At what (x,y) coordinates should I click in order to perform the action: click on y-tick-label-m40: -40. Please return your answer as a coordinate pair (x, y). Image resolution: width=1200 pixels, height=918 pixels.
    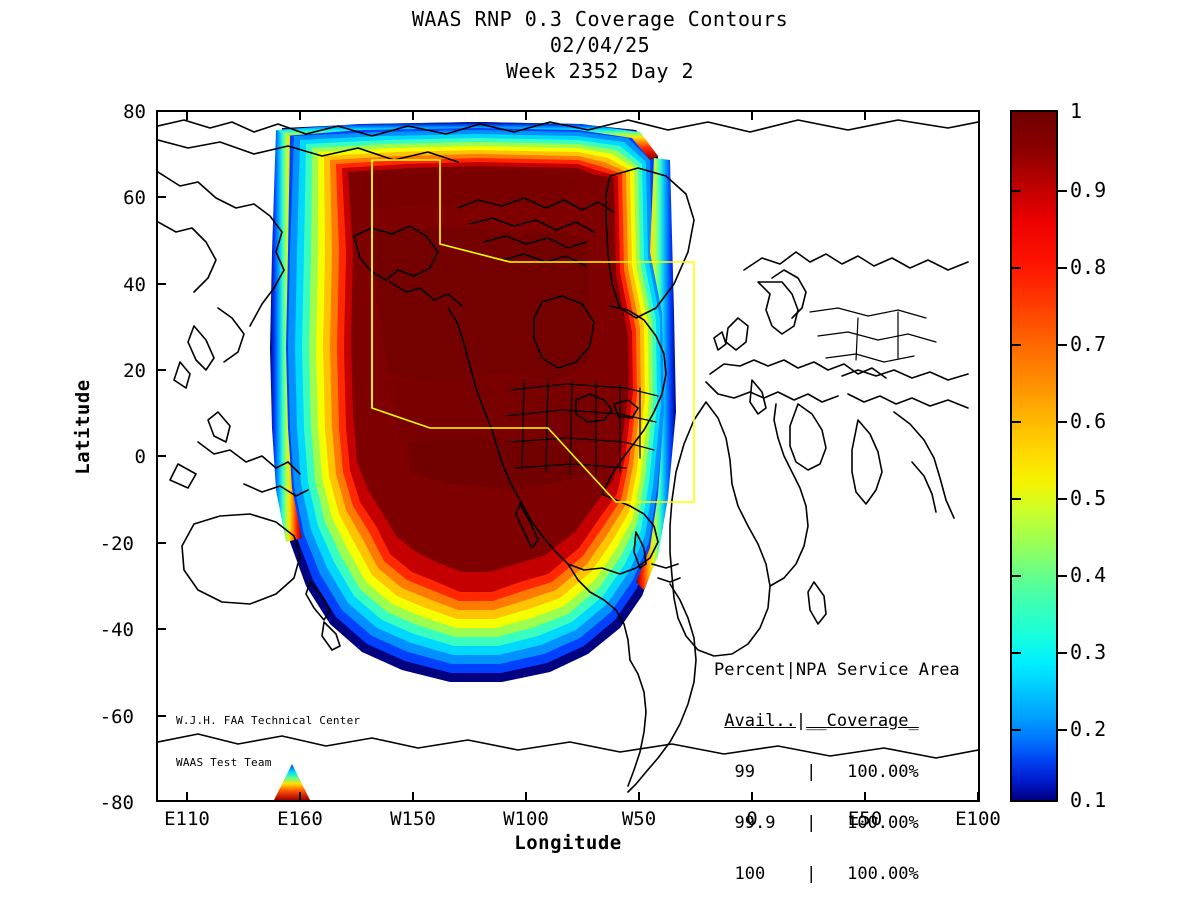
    Looking at the image, I should click on (116, 630).